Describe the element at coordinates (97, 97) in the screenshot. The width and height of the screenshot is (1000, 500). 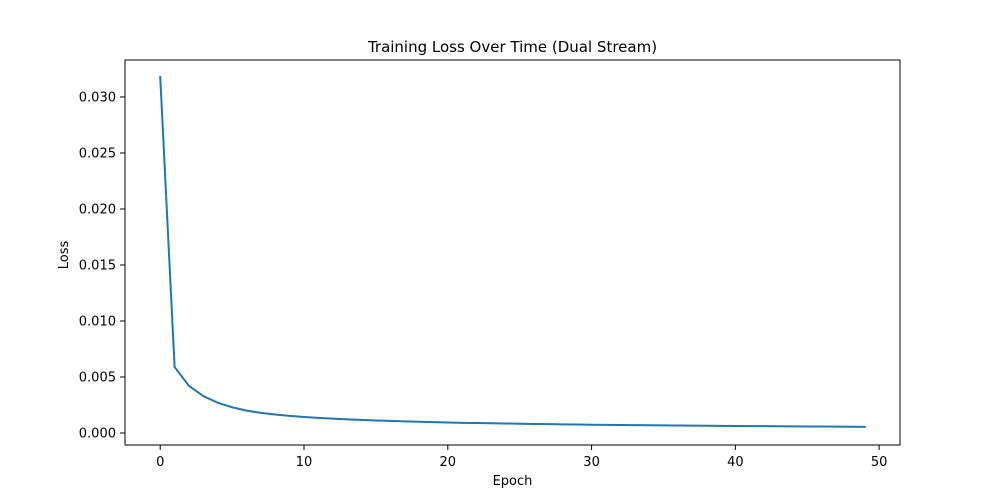
I see `y-tick-label: 0.030` at that location.